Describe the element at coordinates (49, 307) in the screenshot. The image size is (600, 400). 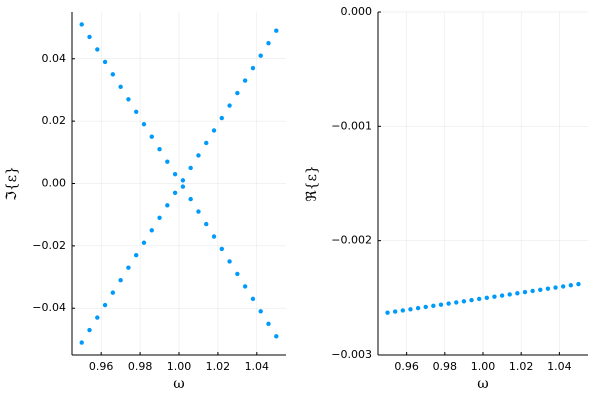
I see `y-tick-label: −0.04` at that location.